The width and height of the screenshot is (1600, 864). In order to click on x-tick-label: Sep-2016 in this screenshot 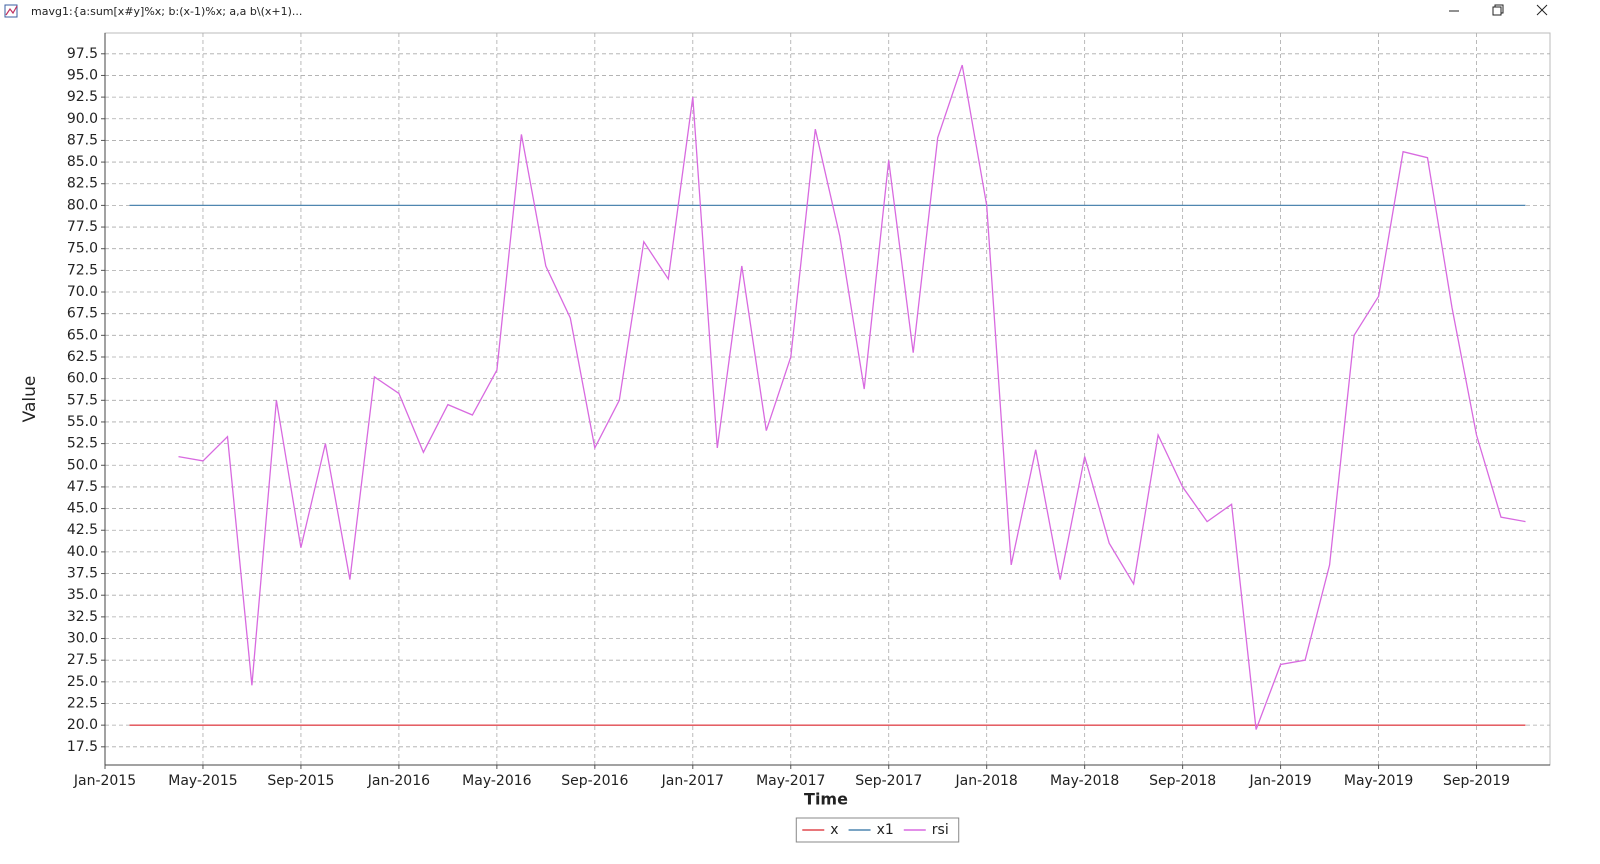, I will do `click(594, 781)`.